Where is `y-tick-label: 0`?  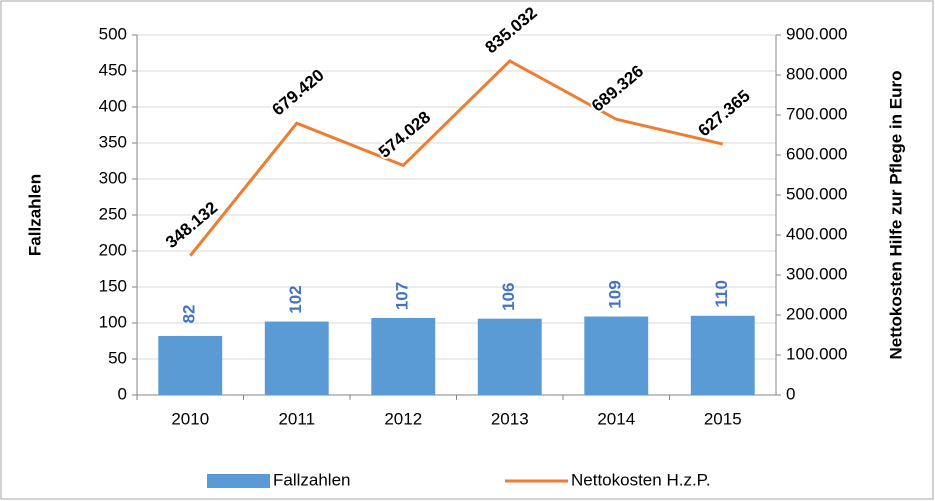 y-tick-label: 0 is located at coordinates (122, 393).